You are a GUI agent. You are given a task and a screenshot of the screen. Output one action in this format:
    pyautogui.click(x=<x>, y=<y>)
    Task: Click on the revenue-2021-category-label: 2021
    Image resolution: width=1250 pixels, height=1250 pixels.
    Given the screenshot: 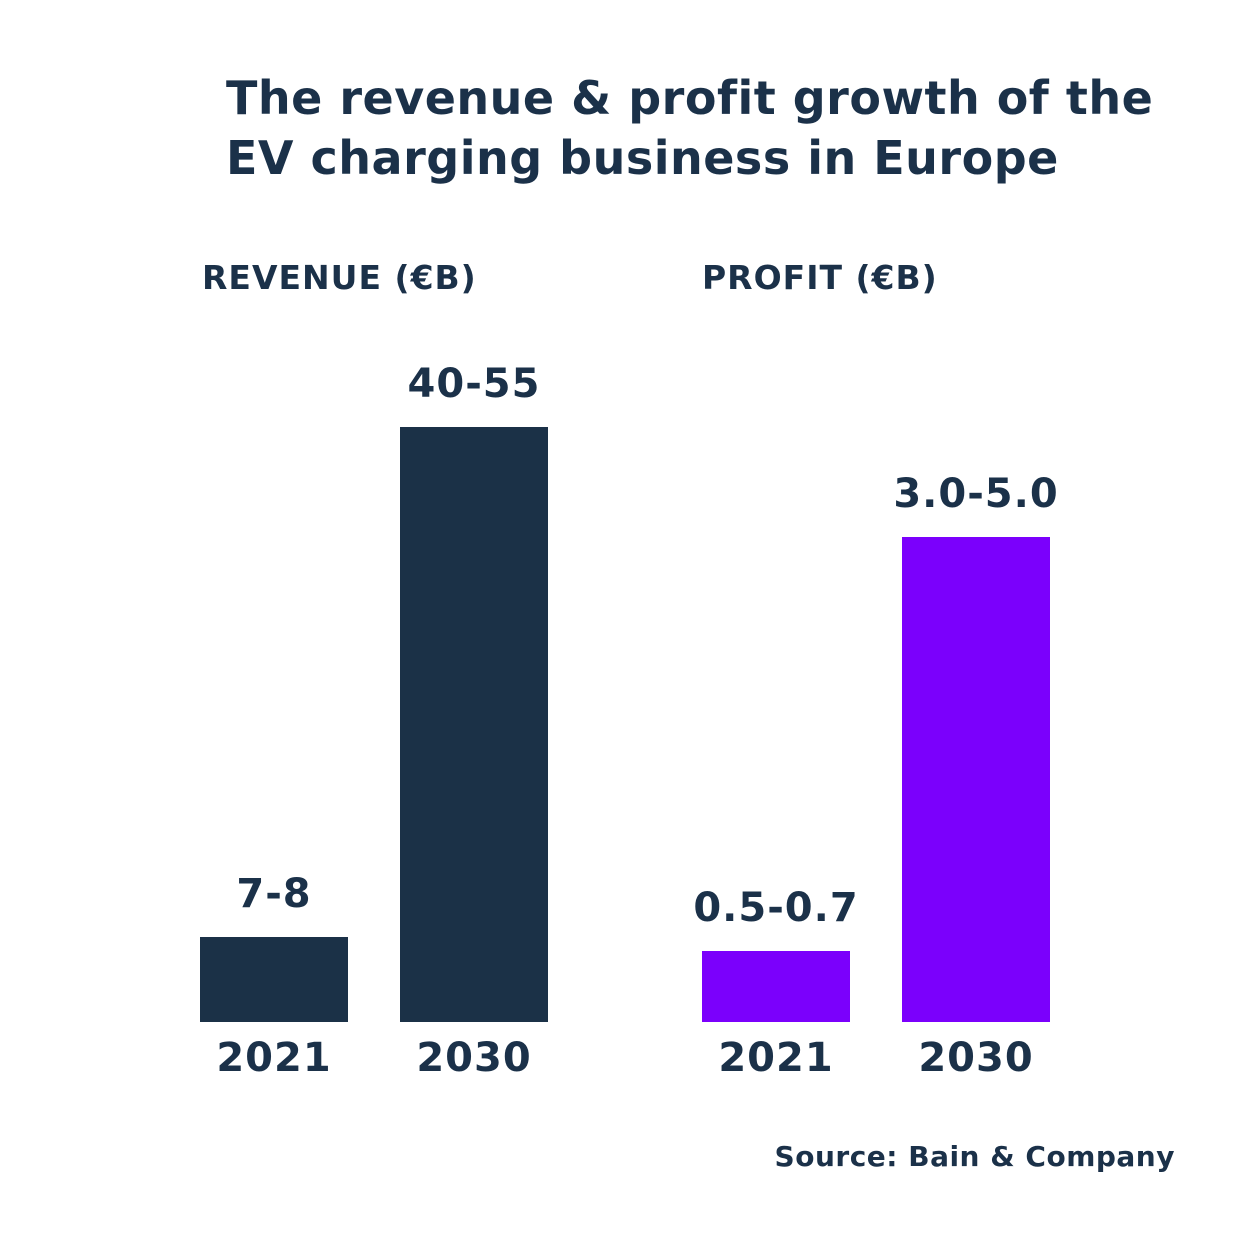 What is the action you would take?
    pyautogui.click(x=274, y=1058)
    